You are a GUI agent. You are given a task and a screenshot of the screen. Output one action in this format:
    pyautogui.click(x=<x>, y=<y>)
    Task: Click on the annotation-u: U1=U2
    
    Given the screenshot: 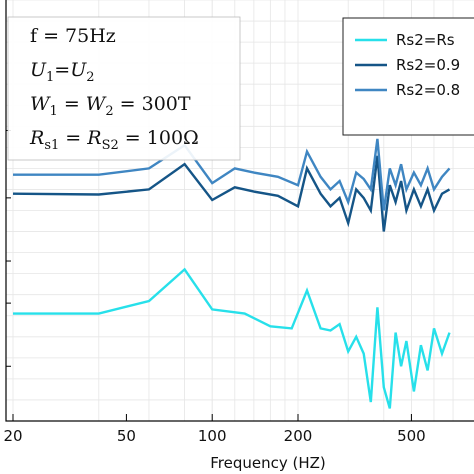 What is the action you would take?
    pyautogui.click(x=62, y=72)
    